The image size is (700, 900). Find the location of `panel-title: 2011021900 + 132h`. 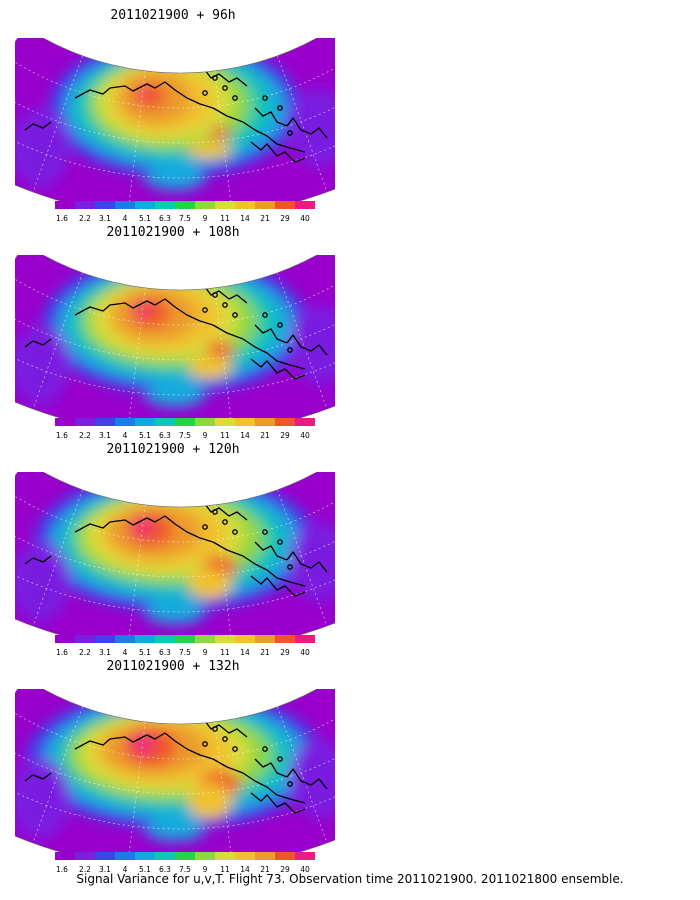

panel-title: 2011021900 + 132h is located at coordinates (173, 666).